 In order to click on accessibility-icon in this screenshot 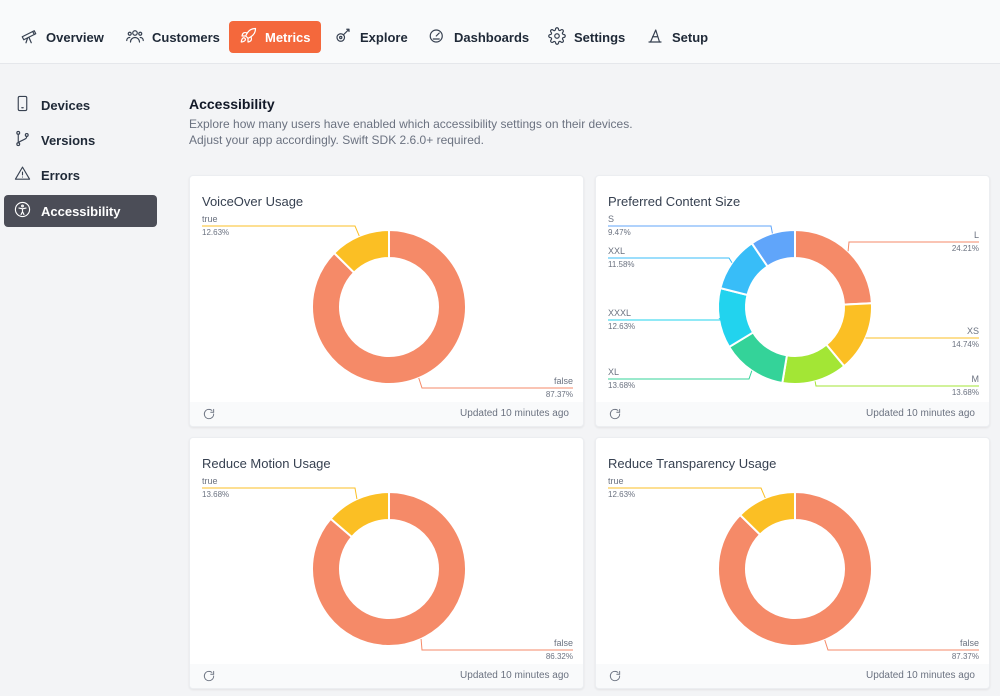, I will do `click(22, 211)`.